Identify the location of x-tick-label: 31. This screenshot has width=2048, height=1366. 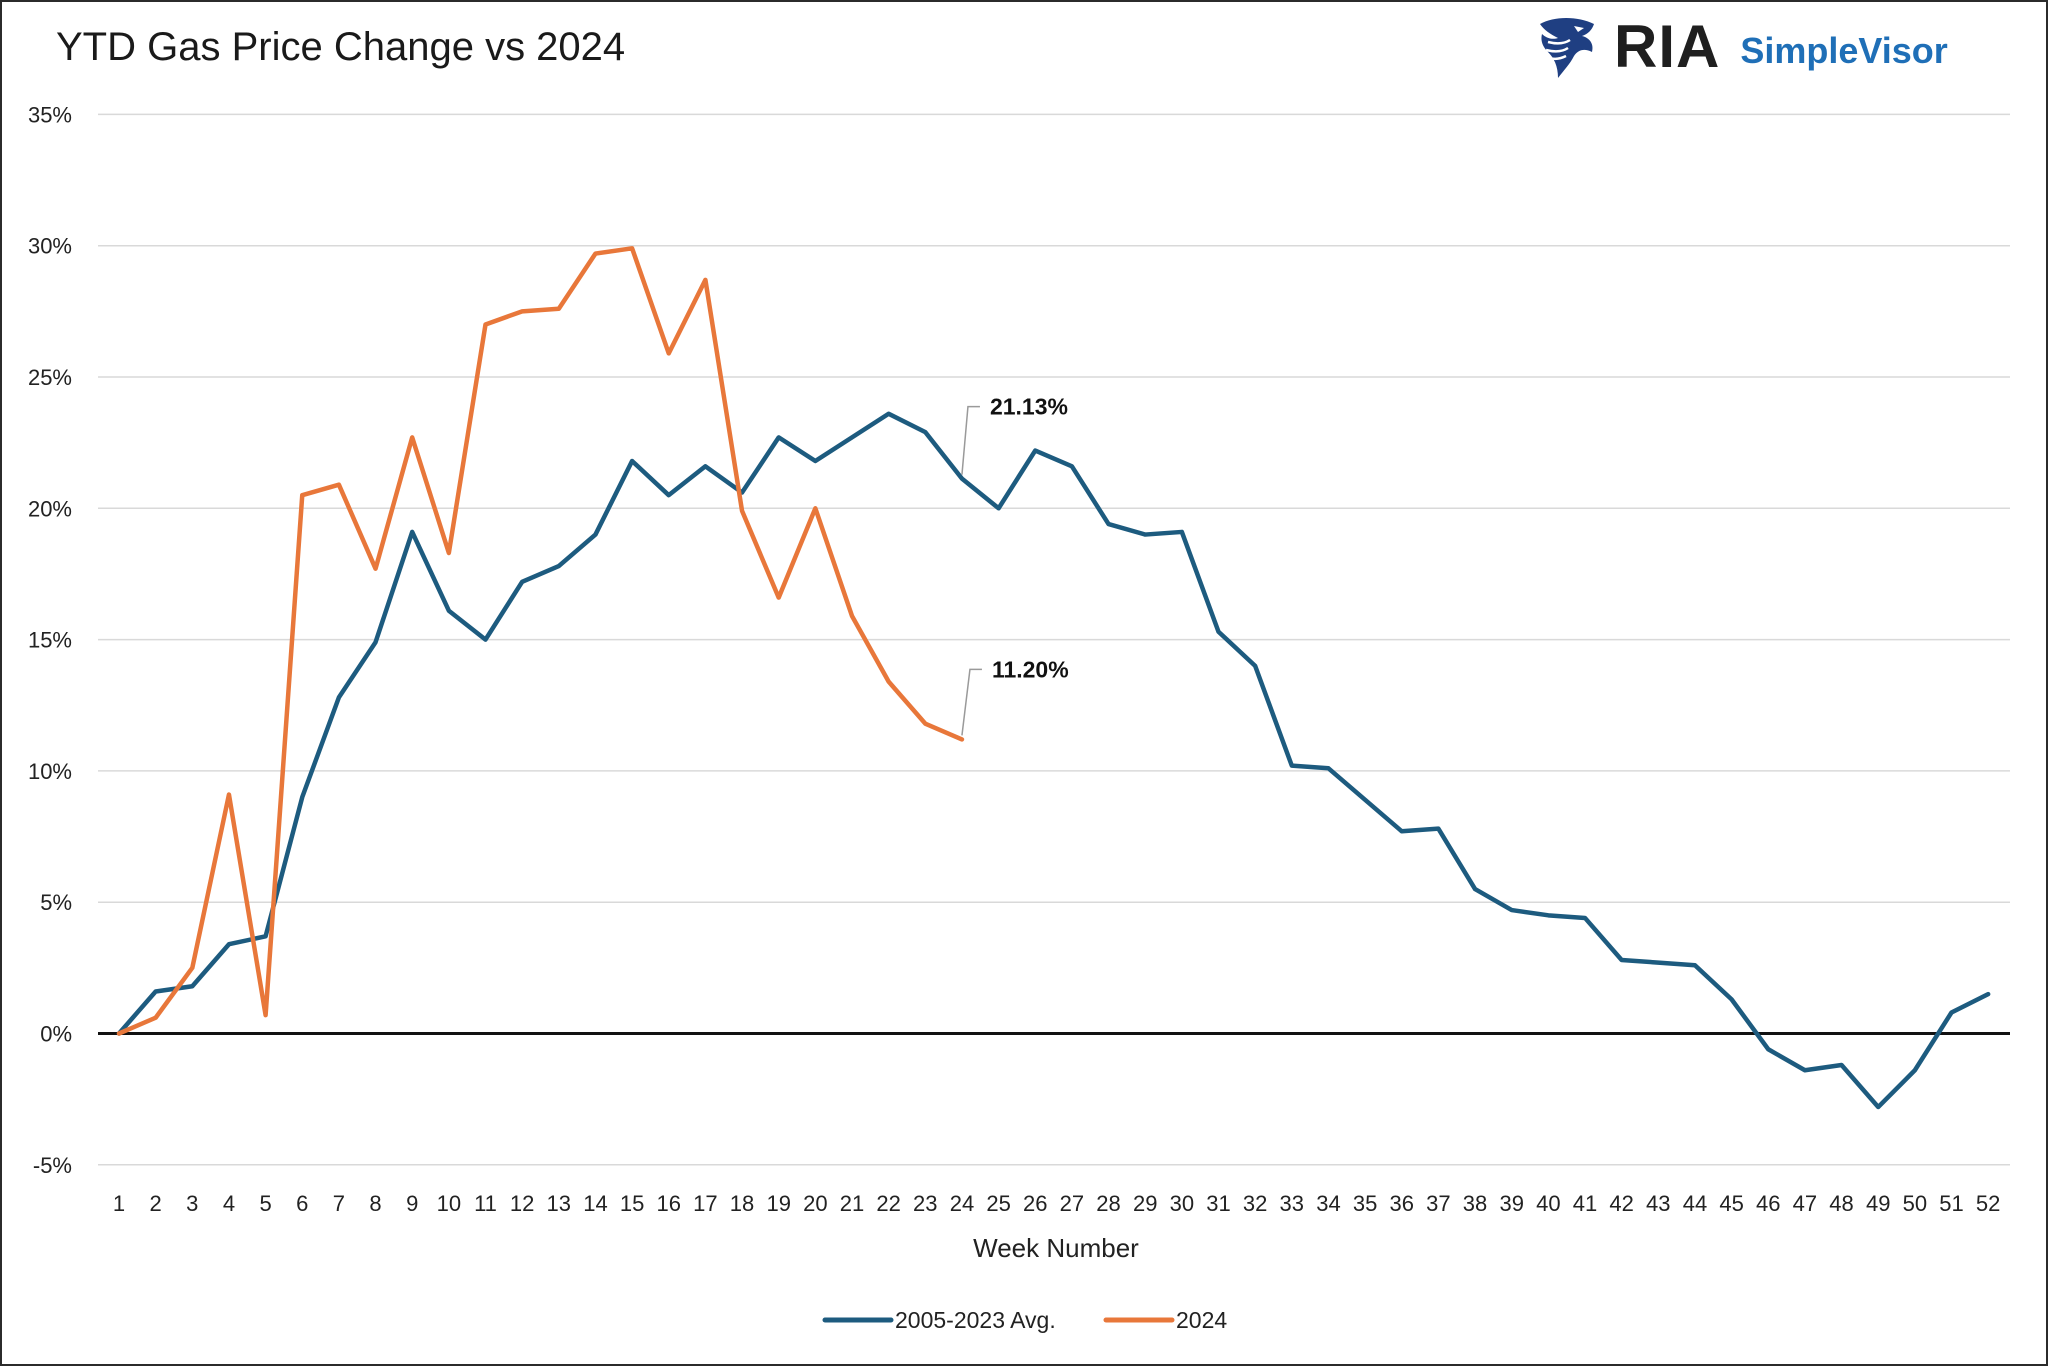
(1218, 1203).